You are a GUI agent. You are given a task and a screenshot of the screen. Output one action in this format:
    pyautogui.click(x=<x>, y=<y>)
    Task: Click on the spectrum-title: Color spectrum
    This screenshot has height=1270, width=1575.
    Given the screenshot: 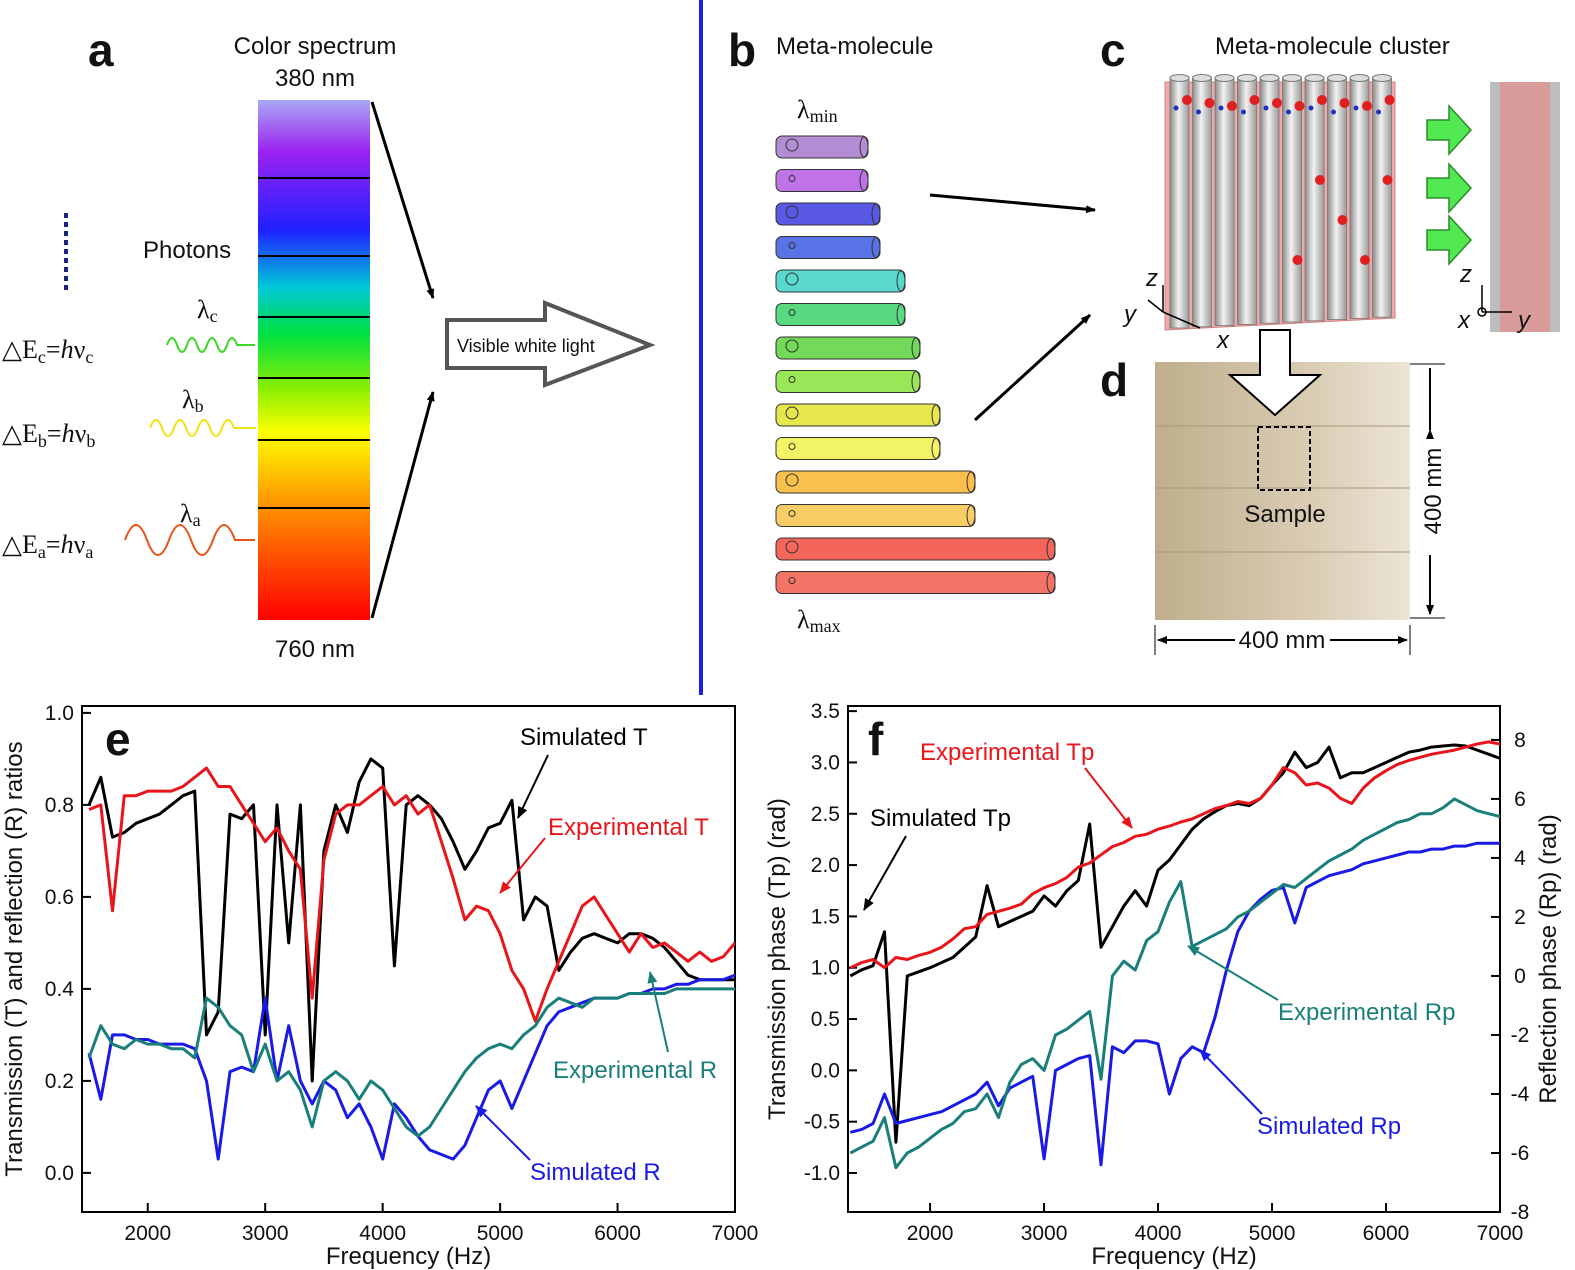 What is the action you would take?
    pyautogui.click(x=315, y=46)
    